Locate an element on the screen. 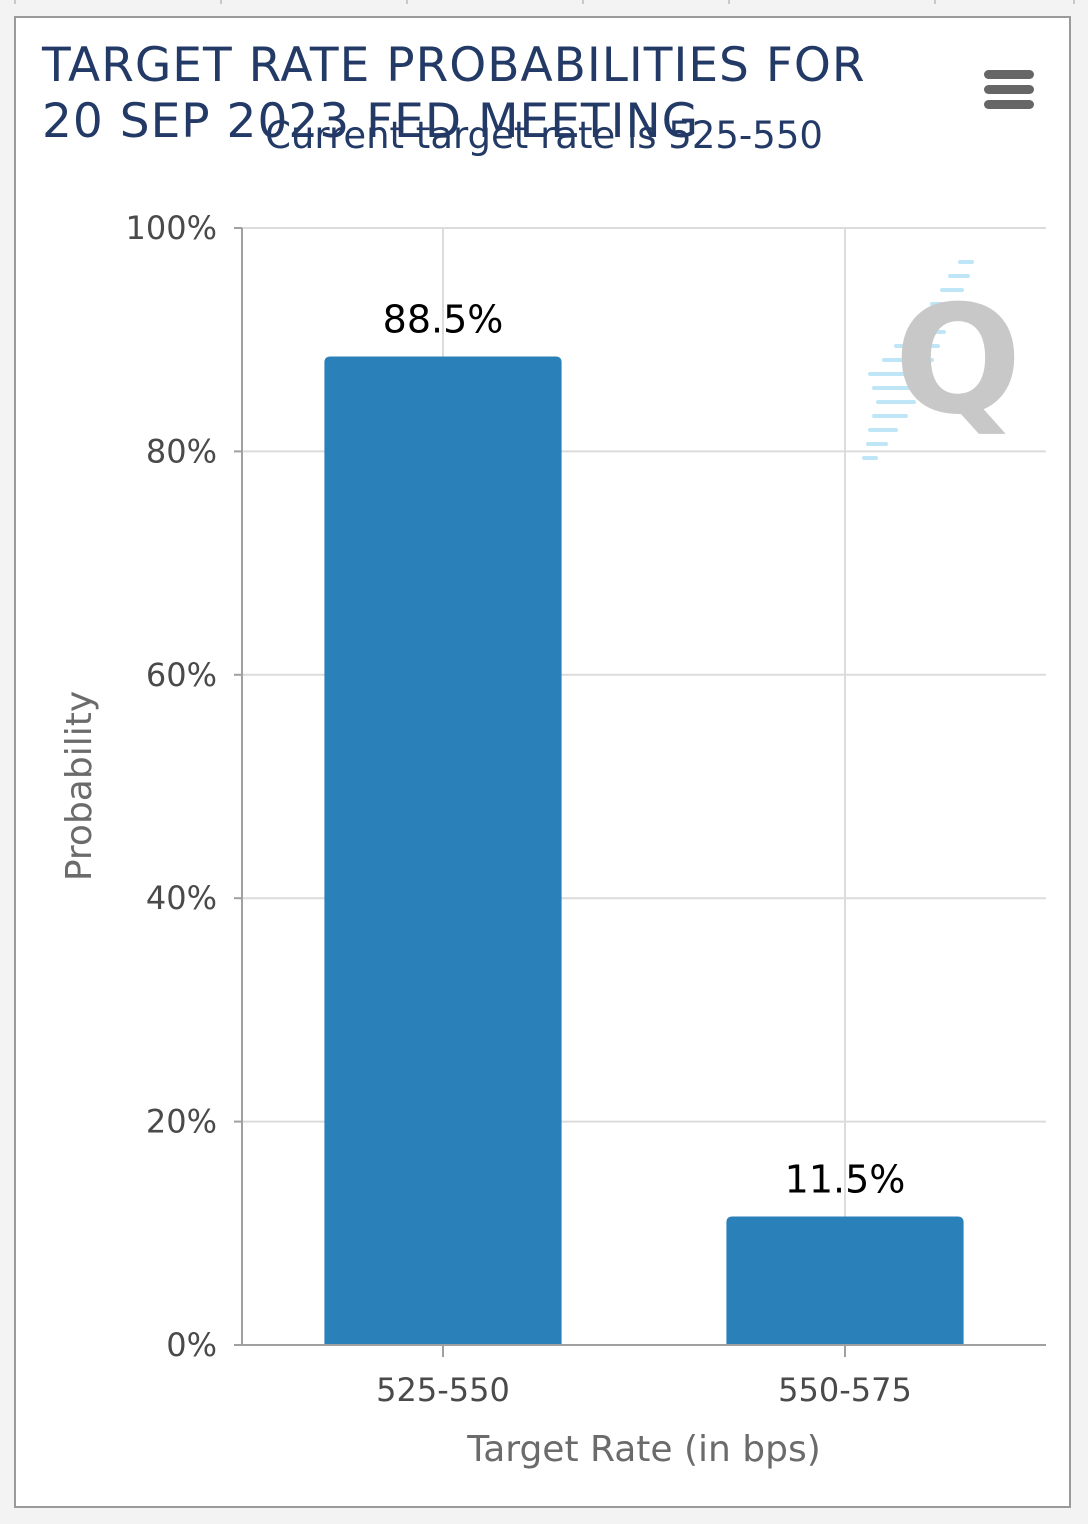  top-strip is located at coordinates (544, 2).